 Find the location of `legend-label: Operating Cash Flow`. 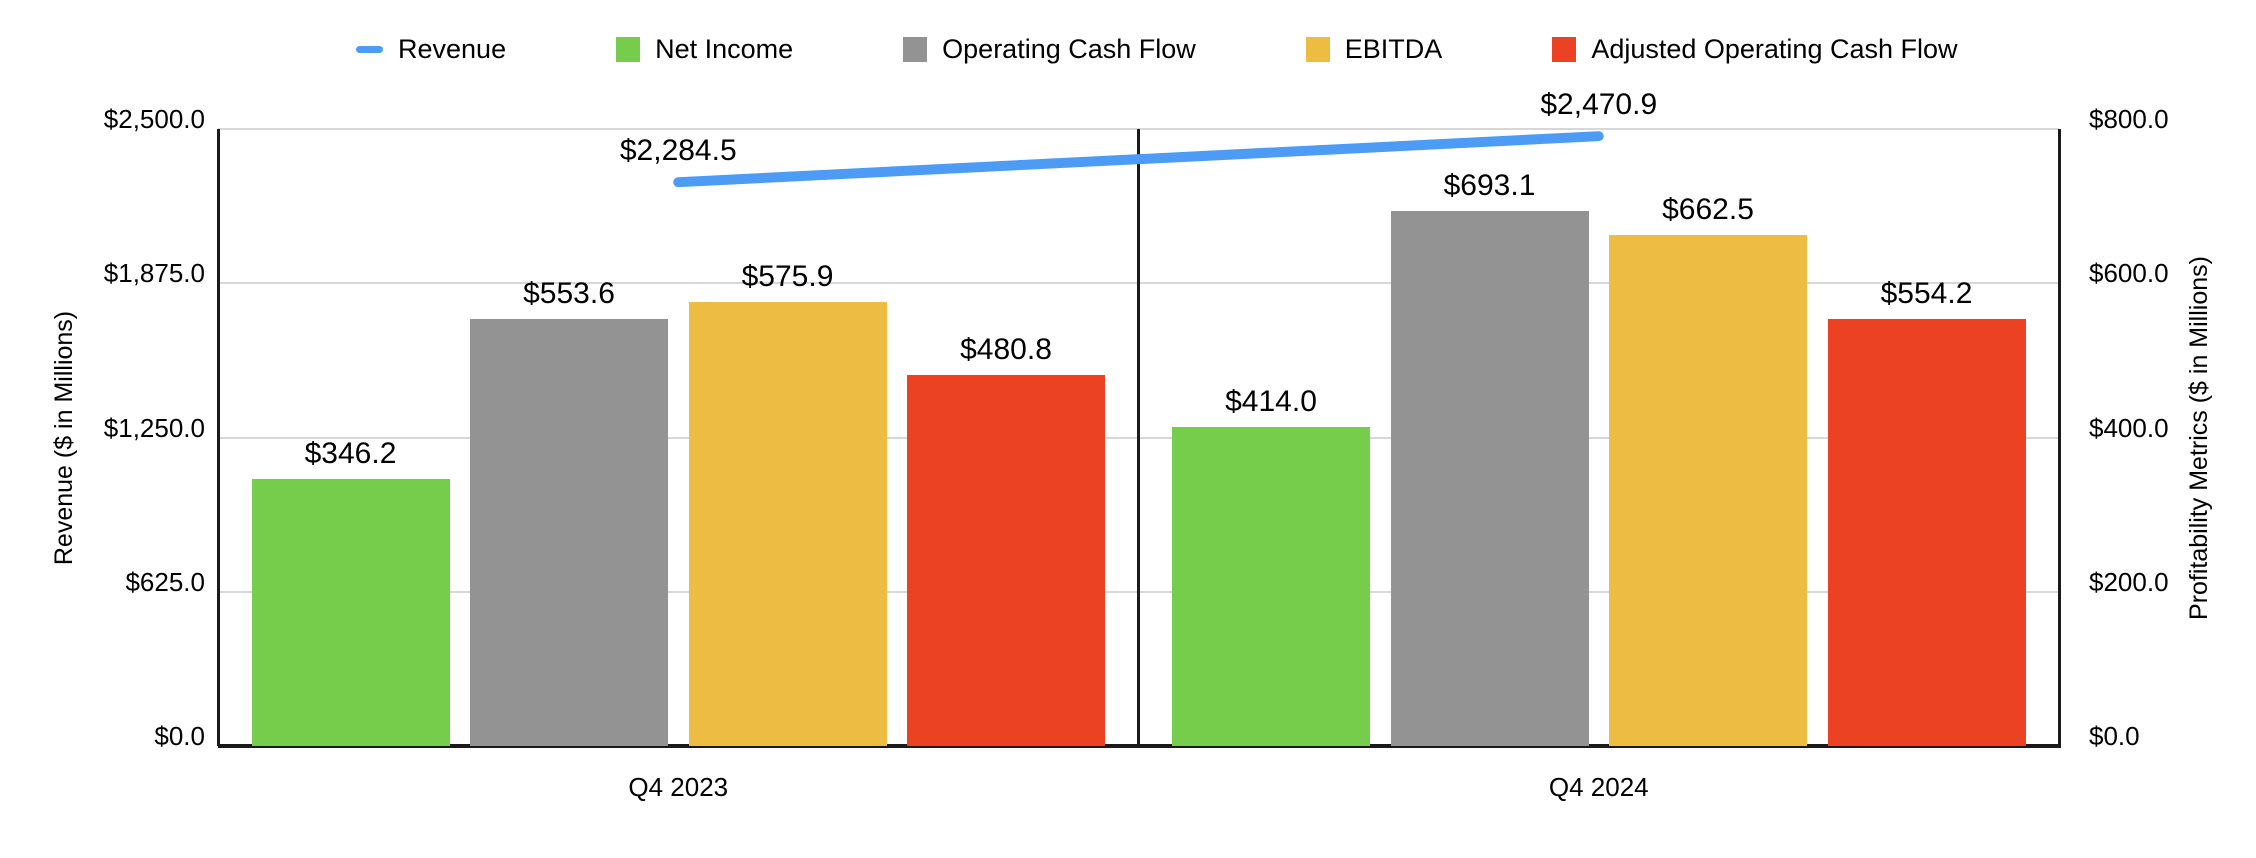

legend-label: Operating Cash Flow is located at coordinates (1069, 49).